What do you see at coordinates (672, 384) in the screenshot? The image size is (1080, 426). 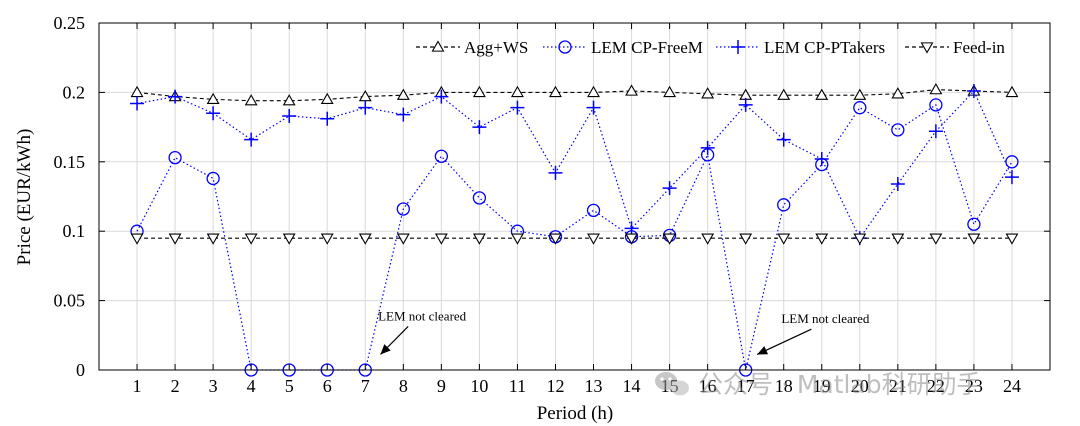 I see `wechat-icon` at bounding box center [672, 384].